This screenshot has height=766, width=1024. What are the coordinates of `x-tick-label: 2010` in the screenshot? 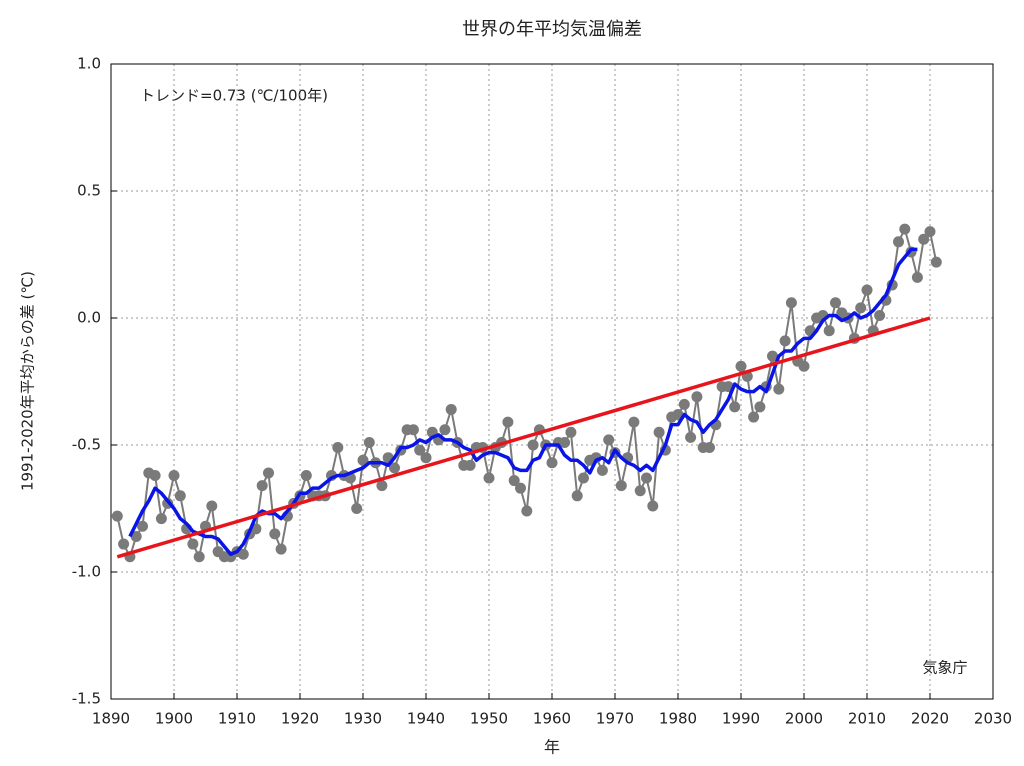 It's located at (867, 719).